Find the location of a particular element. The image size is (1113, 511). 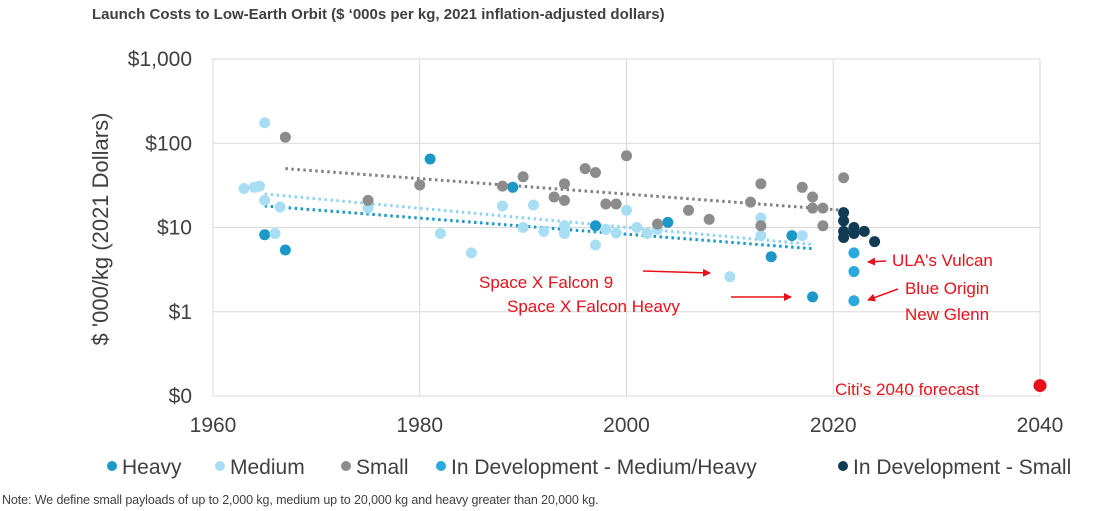

annotation-blue-origin: Blue Origin is located at coordinates (947, 288).